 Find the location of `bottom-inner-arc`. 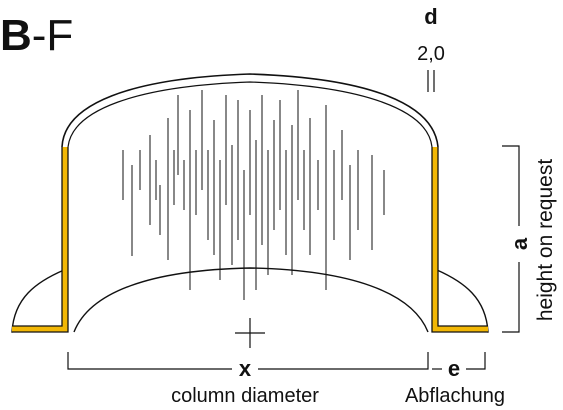

bottom-inner-arc is located at coordinates (251, 300).